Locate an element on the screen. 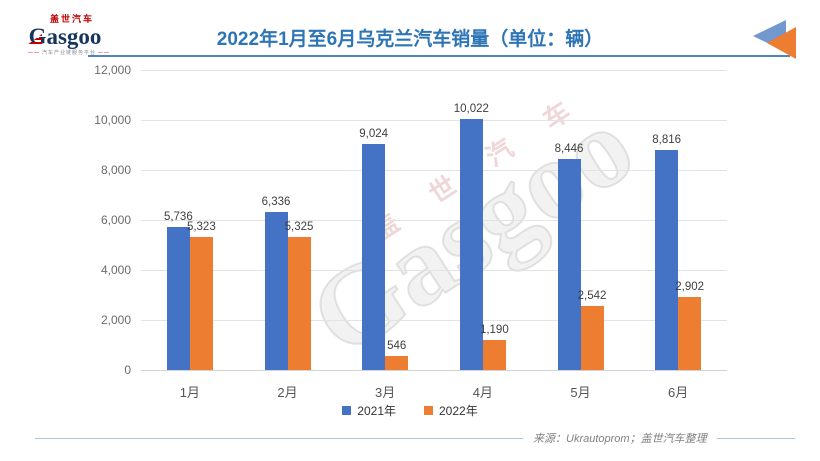  page-title: 2022年1月至6月乌克兰汽车销量（单位：辆） is located at coordinates (410, 39).